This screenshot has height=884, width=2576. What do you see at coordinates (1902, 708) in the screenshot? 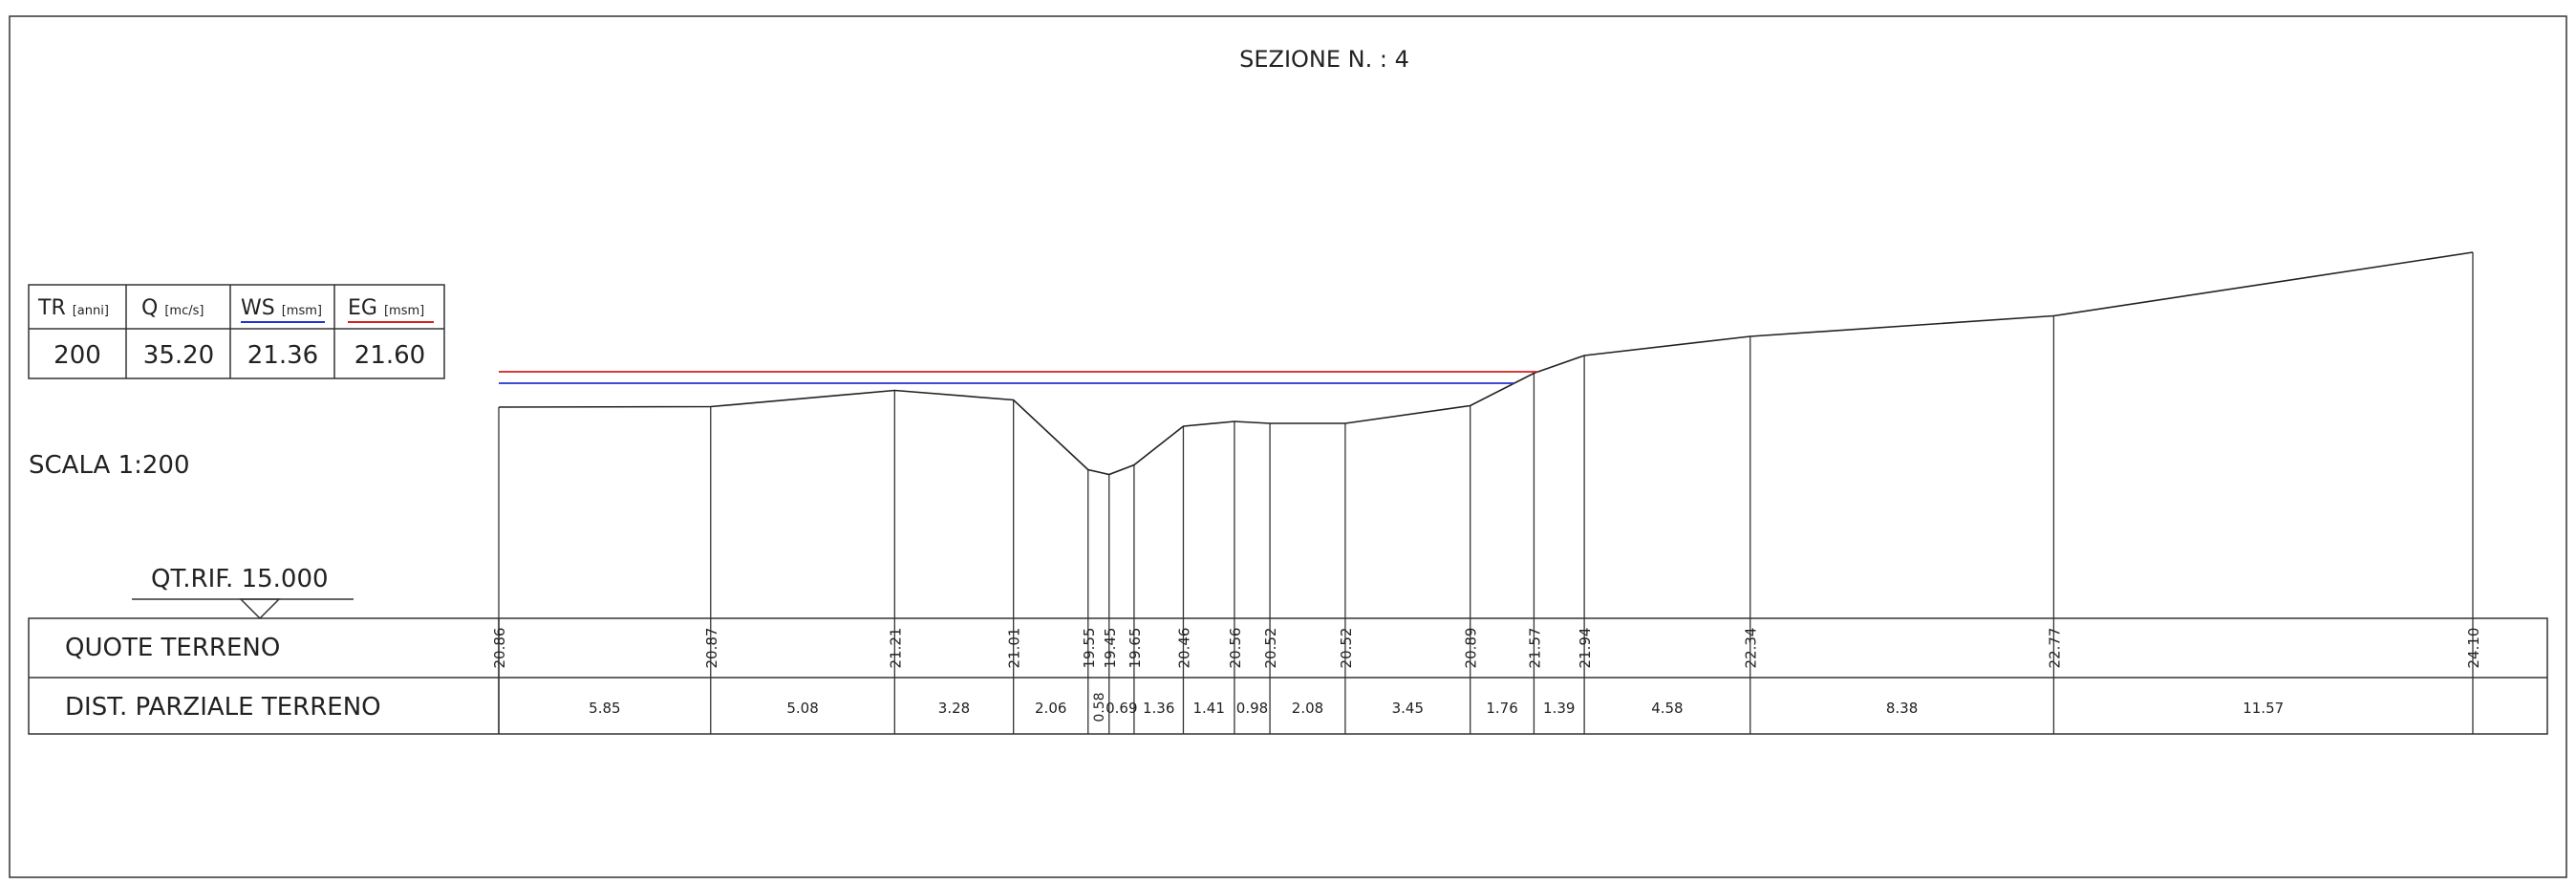
I see `partial-distance-label: 8.38` at bounding box center [1902, 708].